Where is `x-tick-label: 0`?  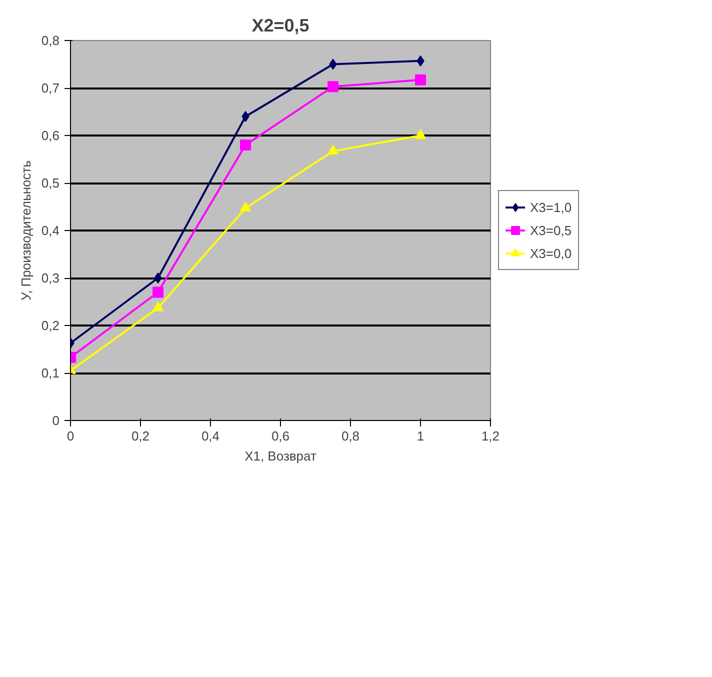
x-tick-label: 0 is located at coordinates (70, 436).